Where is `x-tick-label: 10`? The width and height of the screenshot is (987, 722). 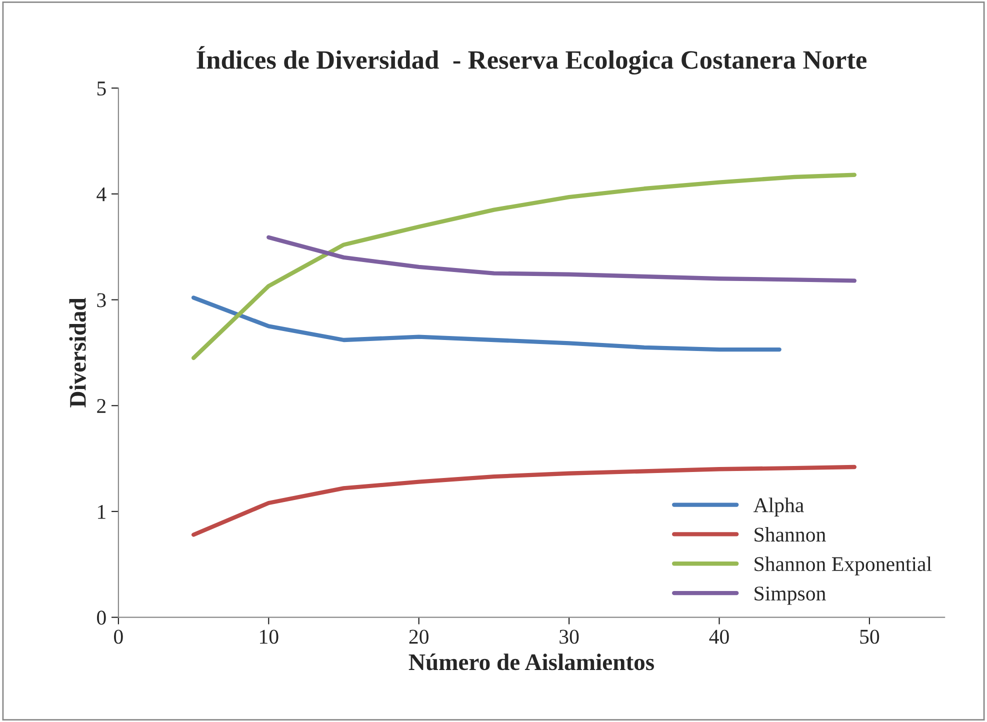 x-tick-label: 10 is located at coordinates (269, 637).